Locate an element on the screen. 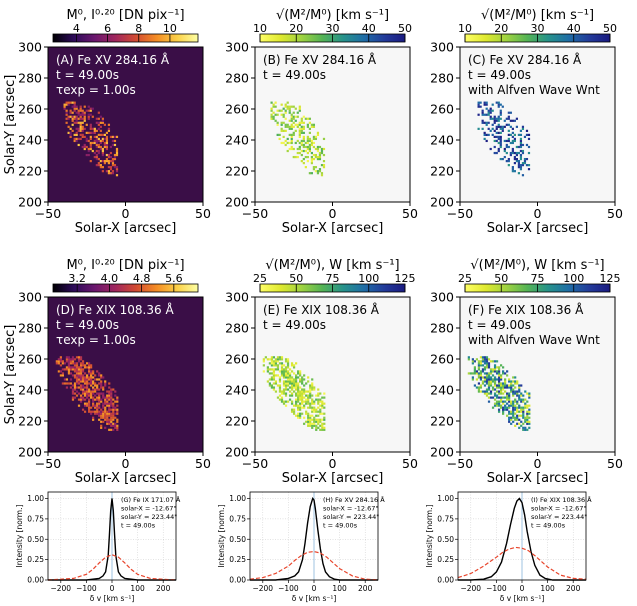 Image resolution: width=637 pixels, height=606 pixels. panel-annotation: t = 49.00s is located at coordinates (87, 325).